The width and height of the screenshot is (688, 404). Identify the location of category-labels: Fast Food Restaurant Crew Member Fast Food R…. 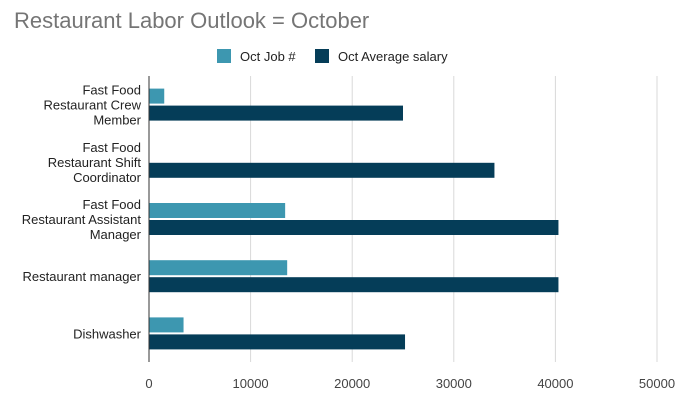
(82, 212).